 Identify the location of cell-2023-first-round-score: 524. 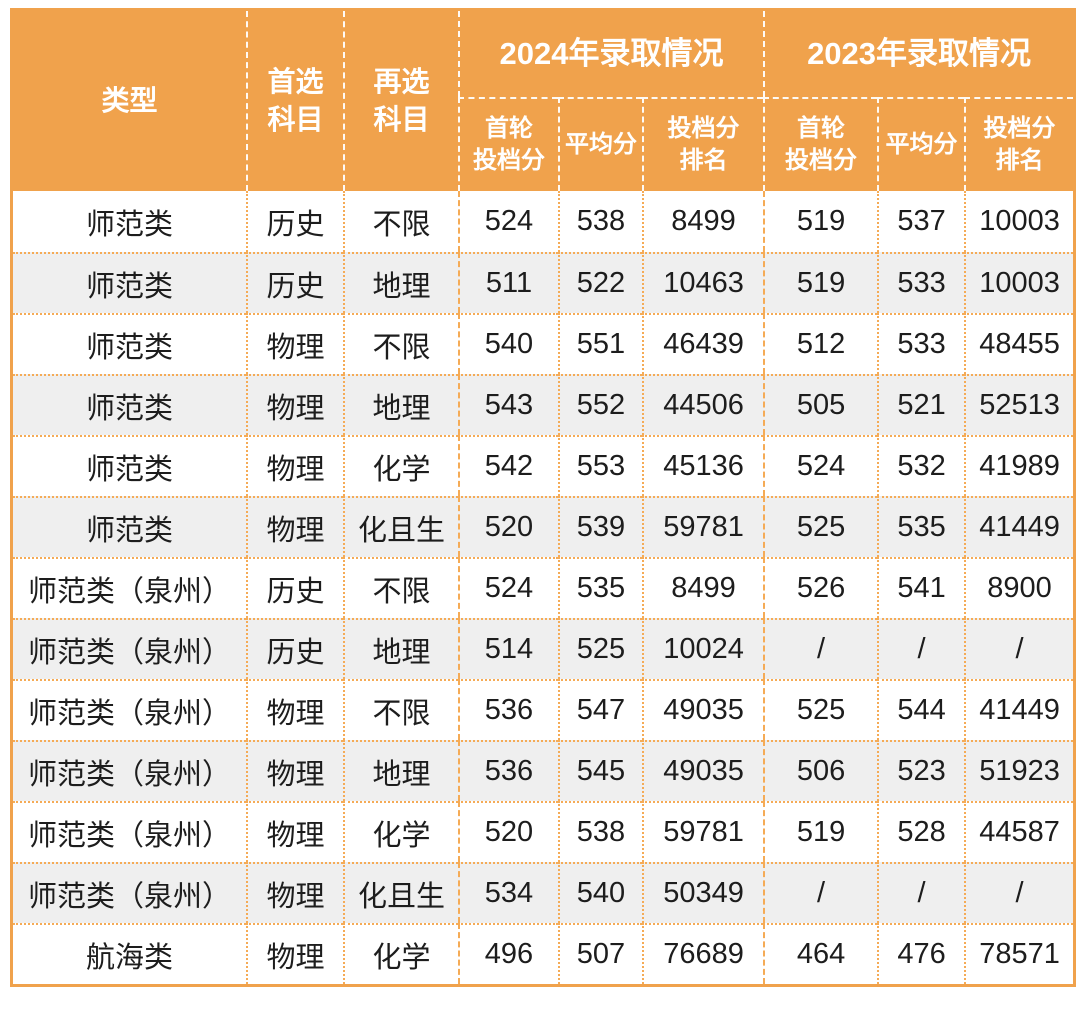
(820, 465).